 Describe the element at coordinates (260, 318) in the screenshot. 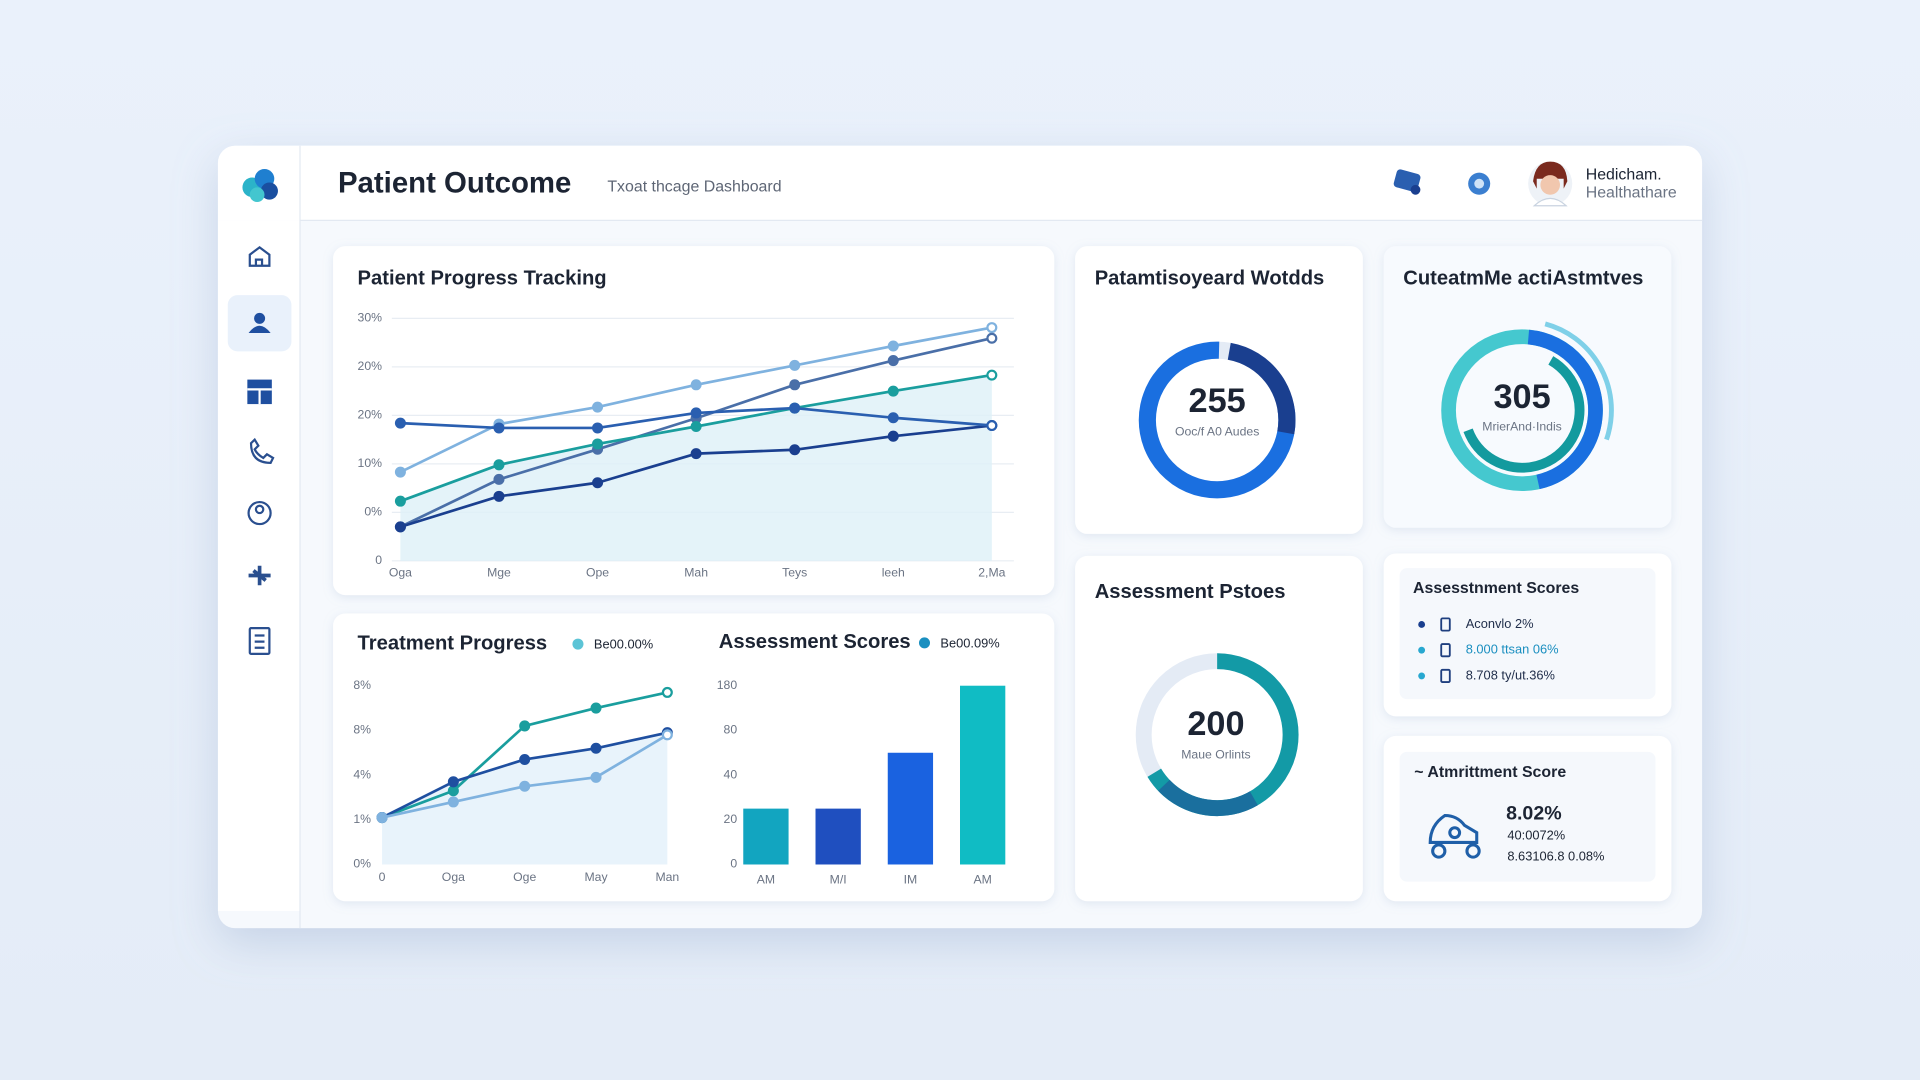

I see `nav-patients` at that location.